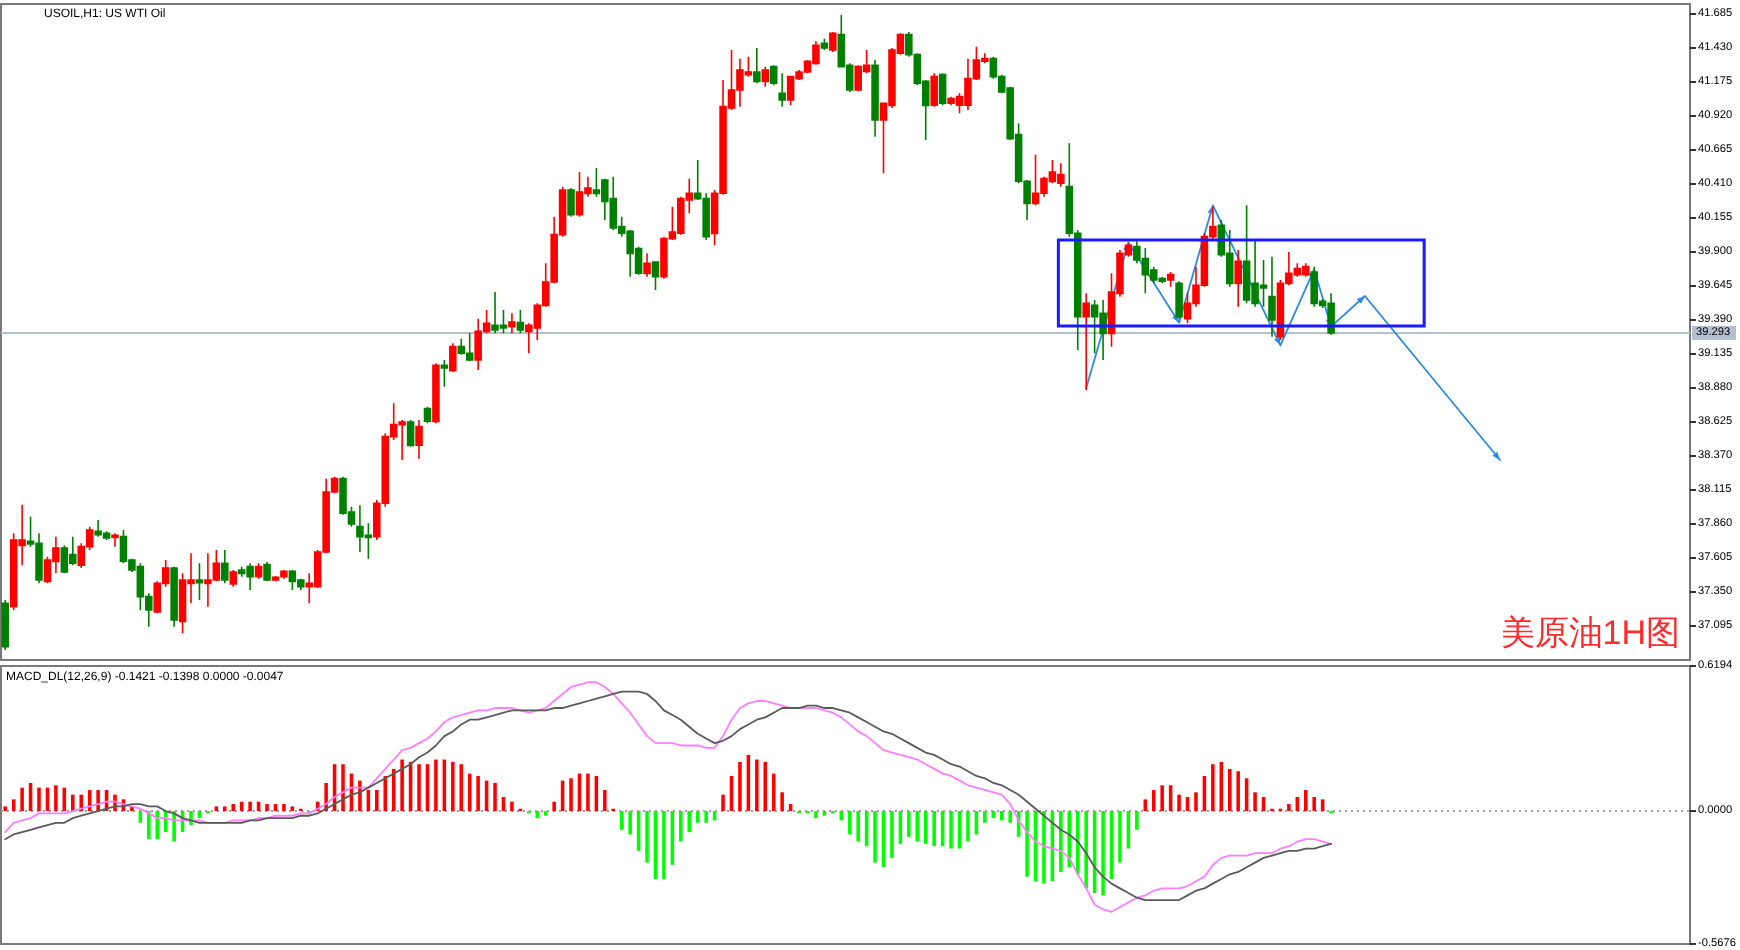 The width and height of the screenshot is (1740, 950). I want to click on annotation: 美原油1H图, so click(1590, 633).